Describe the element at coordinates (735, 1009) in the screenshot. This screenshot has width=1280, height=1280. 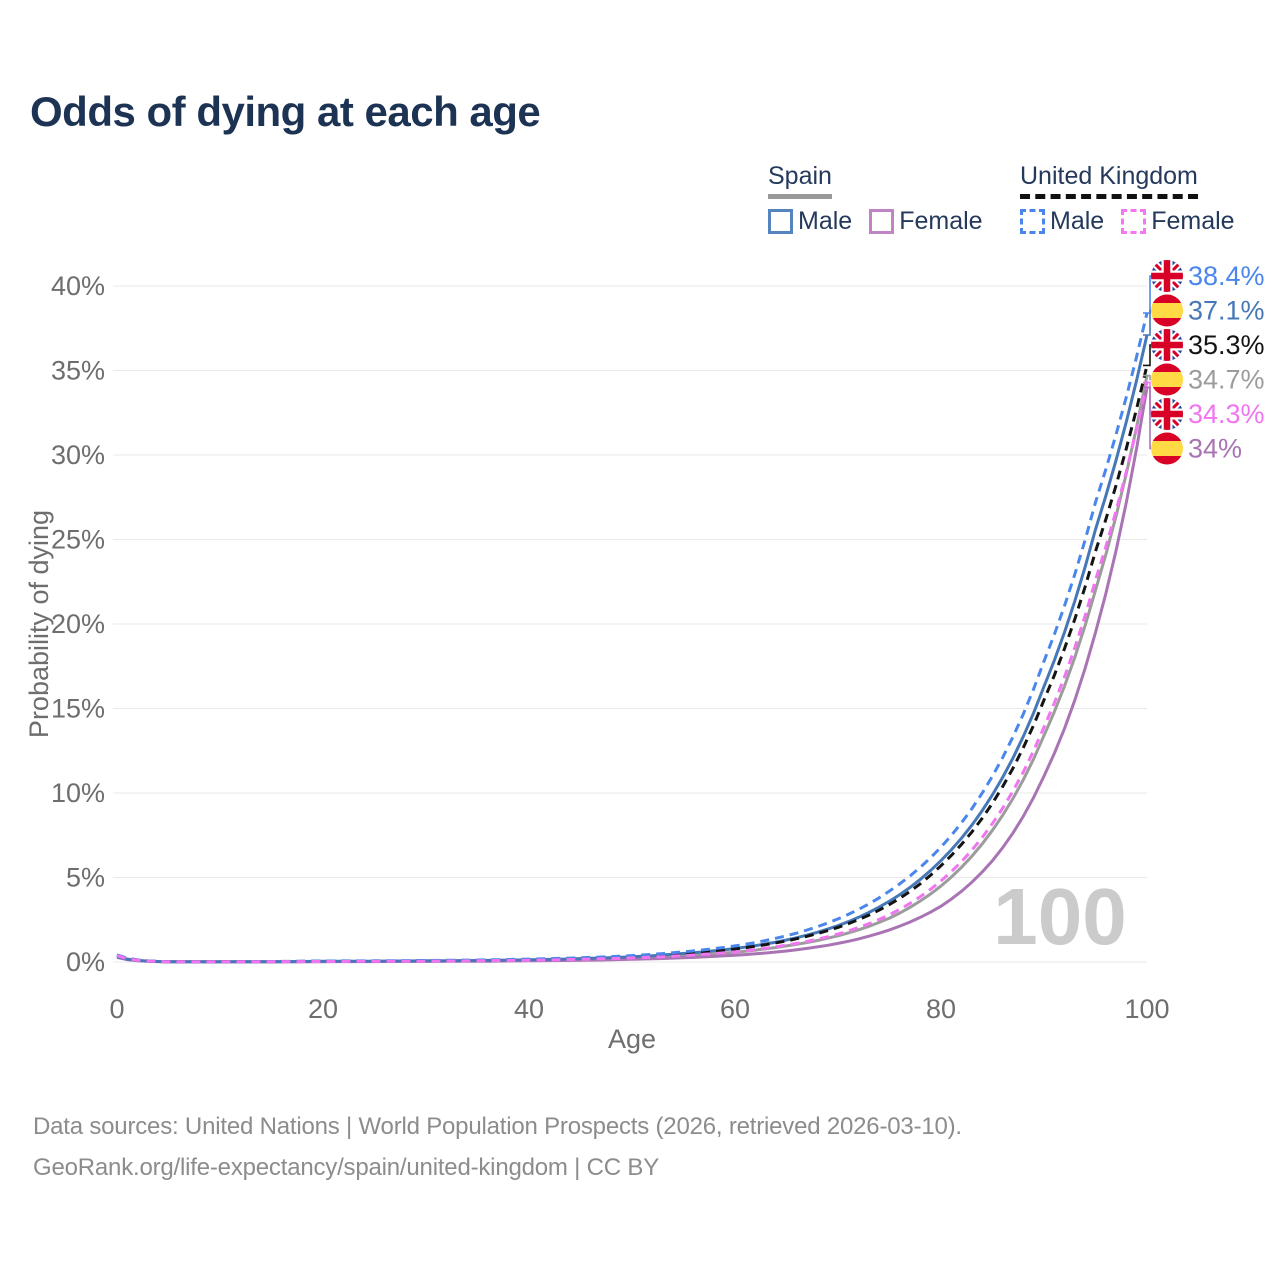
I see `x-tick-label: 60` at that location.